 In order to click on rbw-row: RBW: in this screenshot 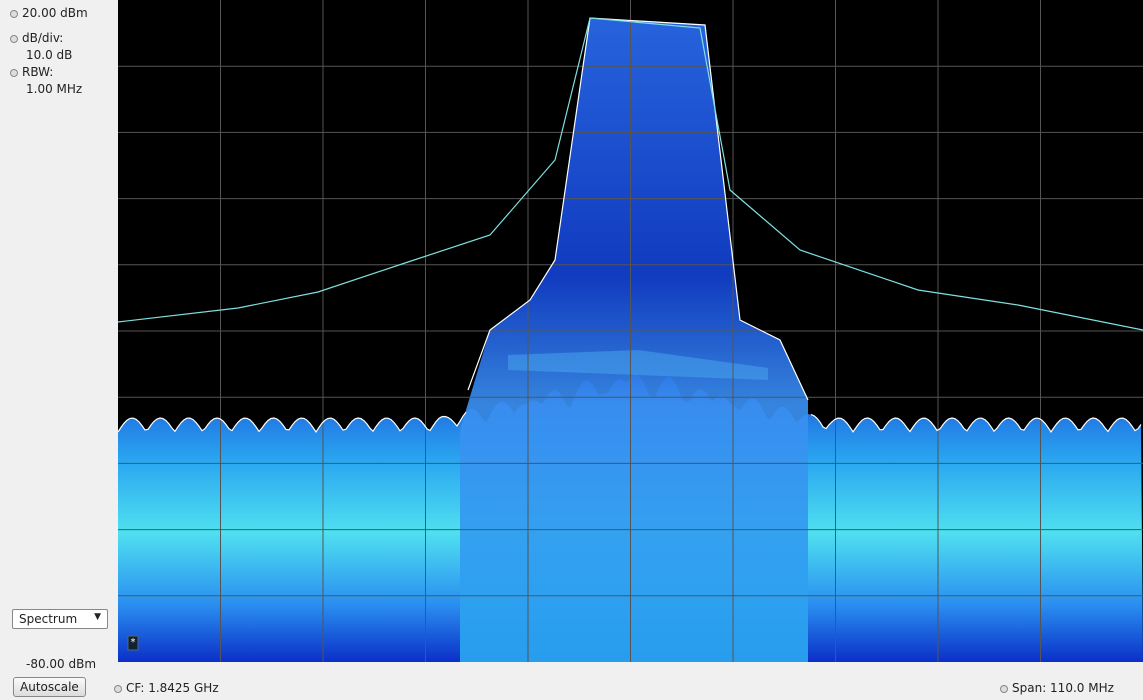, I will do `click(31, 72)`.